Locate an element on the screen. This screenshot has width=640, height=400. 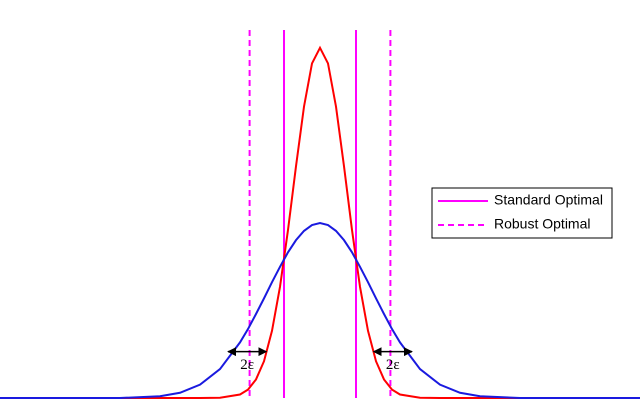
legend-label: Standard Optimal is located at coordinates (548, 200).